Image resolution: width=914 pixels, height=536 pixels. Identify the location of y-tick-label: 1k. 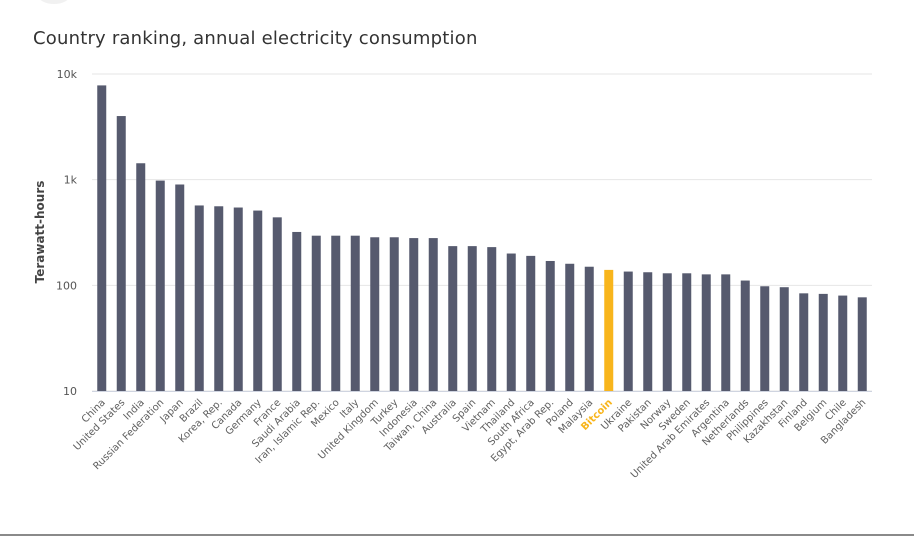
(71, 180).